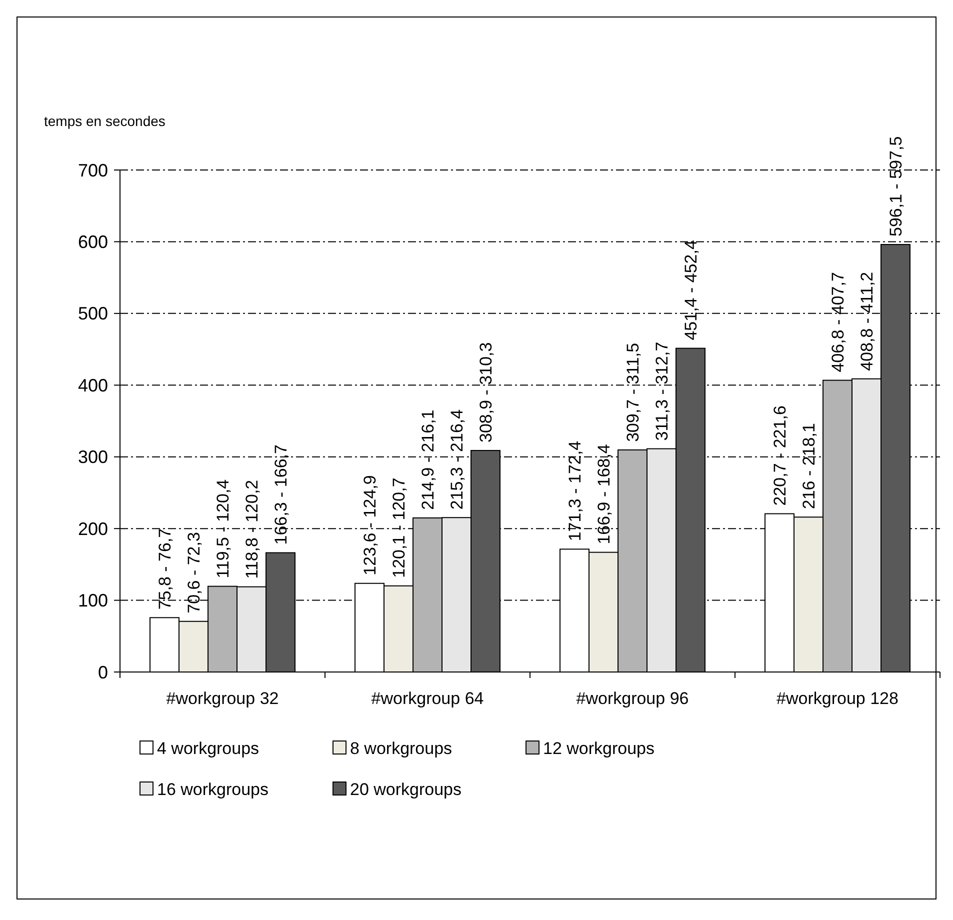  Describe the element at coordinates (93, 170) in the screenshot. I see `y-tick-label: 700` at that location.